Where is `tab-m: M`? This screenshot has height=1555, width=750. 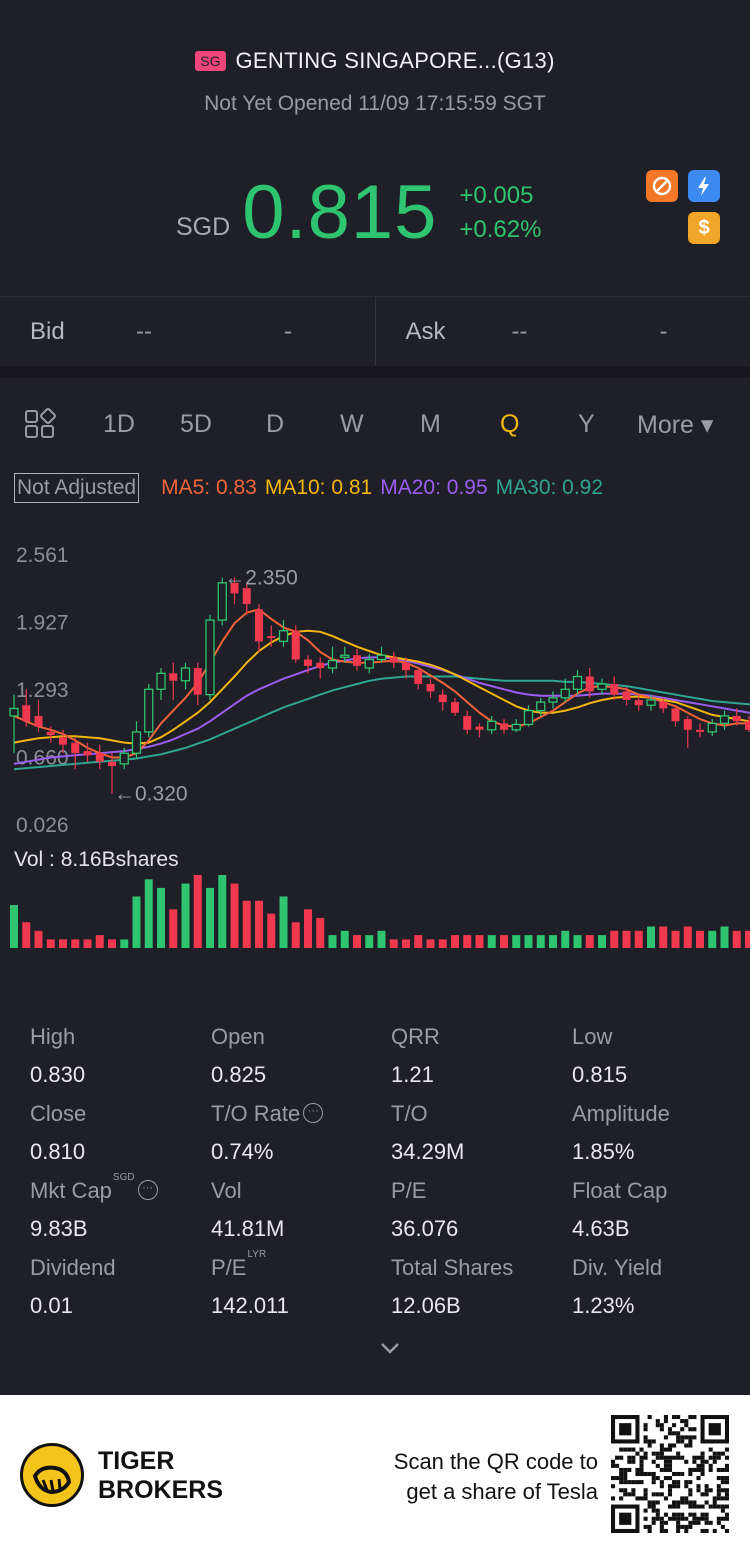 tab-m: M is located at coordinates (430, 424).